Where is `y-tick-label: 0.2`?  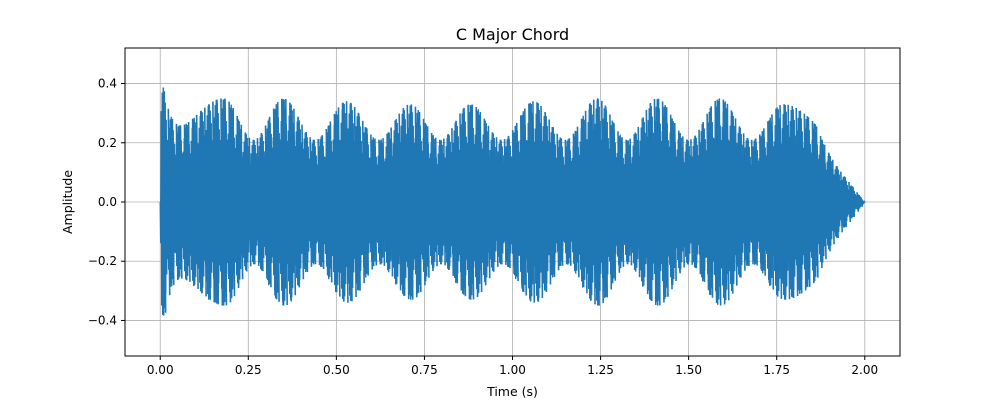
y-tick-label: 0.2 is located at coordinates (107, 143).